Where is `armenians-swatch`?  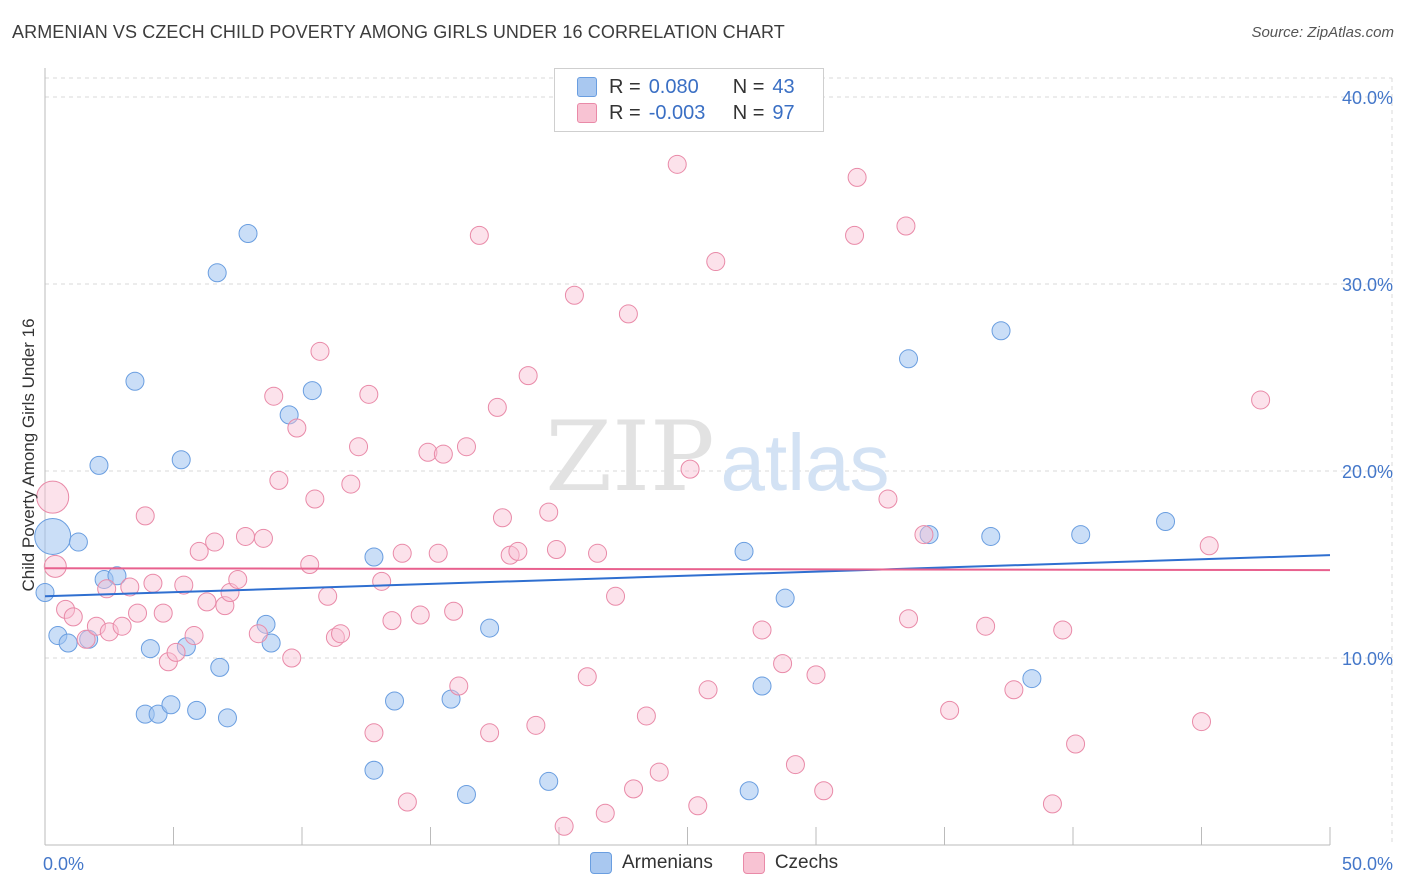 armenians-swatch is located at coordinates (587, 87).